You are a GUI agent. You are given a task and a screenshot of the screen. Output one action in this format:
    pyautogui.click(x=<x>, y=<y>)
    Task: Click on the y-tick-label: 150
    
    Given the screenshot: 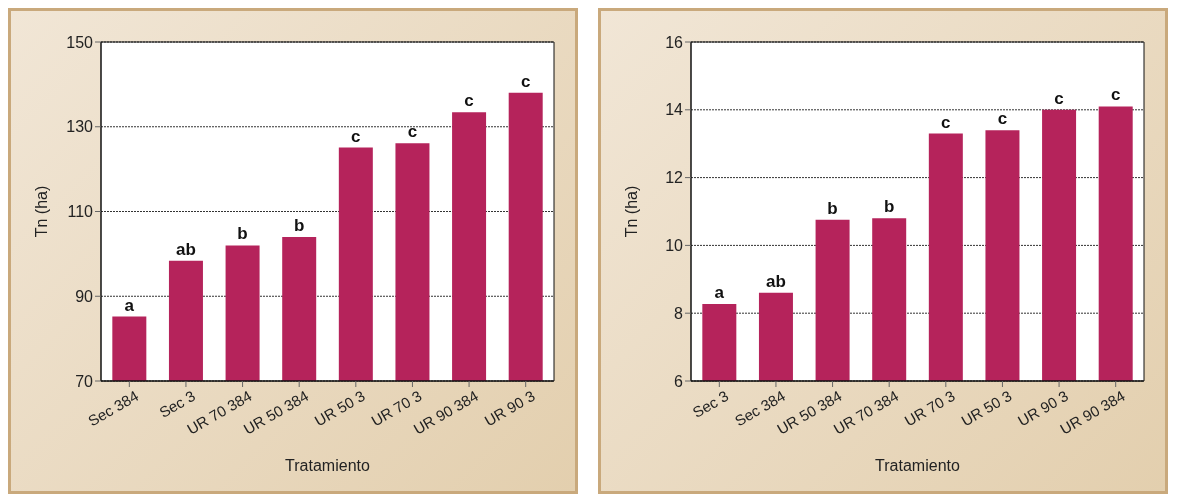 What is the action you would take?
    pyautogui.click(x=80, y=42)
    